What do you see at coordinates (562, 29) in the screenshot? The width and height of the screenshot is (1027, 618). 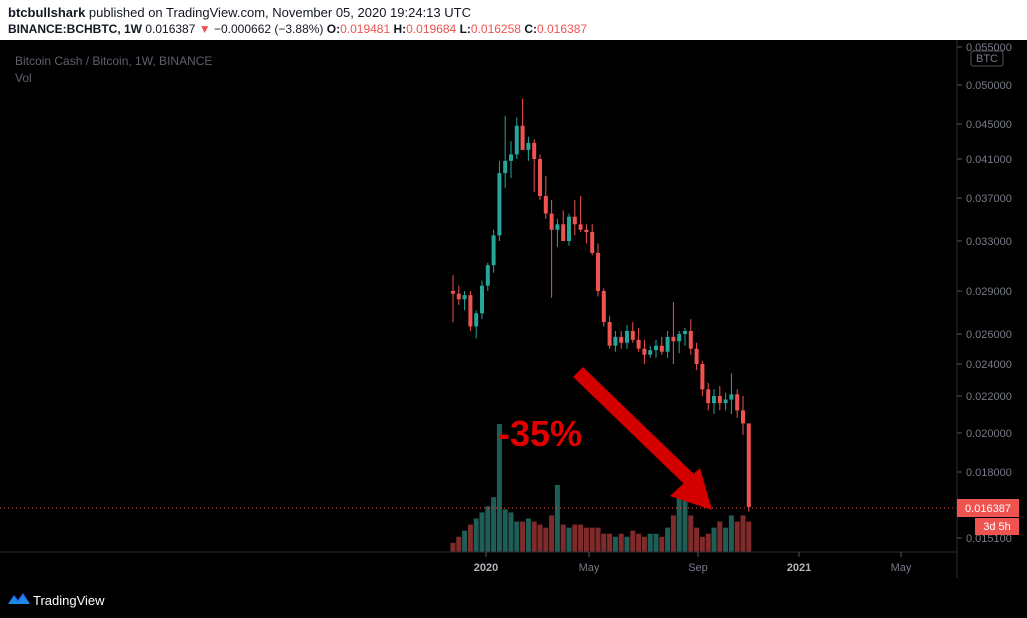 I see `close-value: 0.016387` at bounding box center [562, 29].